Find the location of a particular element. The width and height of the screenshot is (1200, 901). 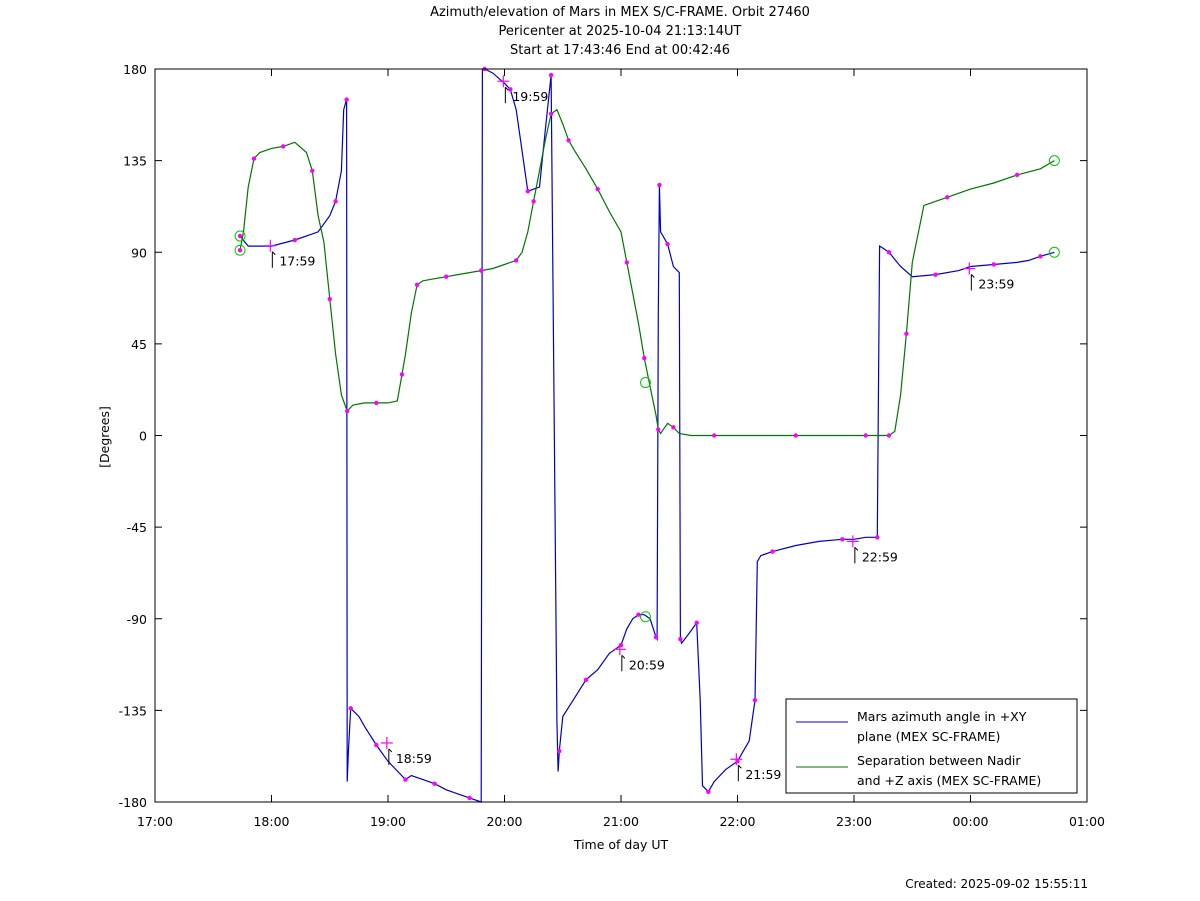

hour-marker-label: 19:59 is located at coordinates (530, 96).